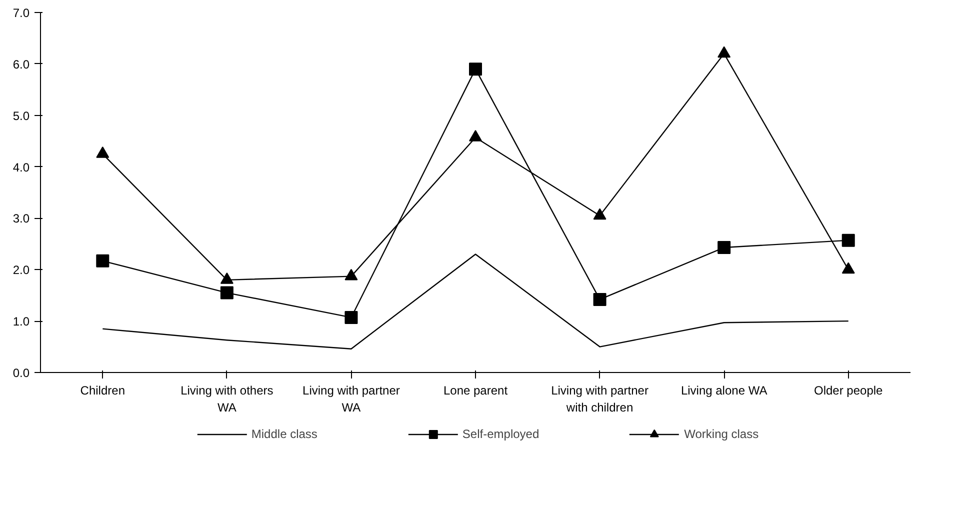  What do you see at coordinates (21, 321) in the screenshot?
I see `y-tick-label: 1.0` at bounding box center [21, 321].